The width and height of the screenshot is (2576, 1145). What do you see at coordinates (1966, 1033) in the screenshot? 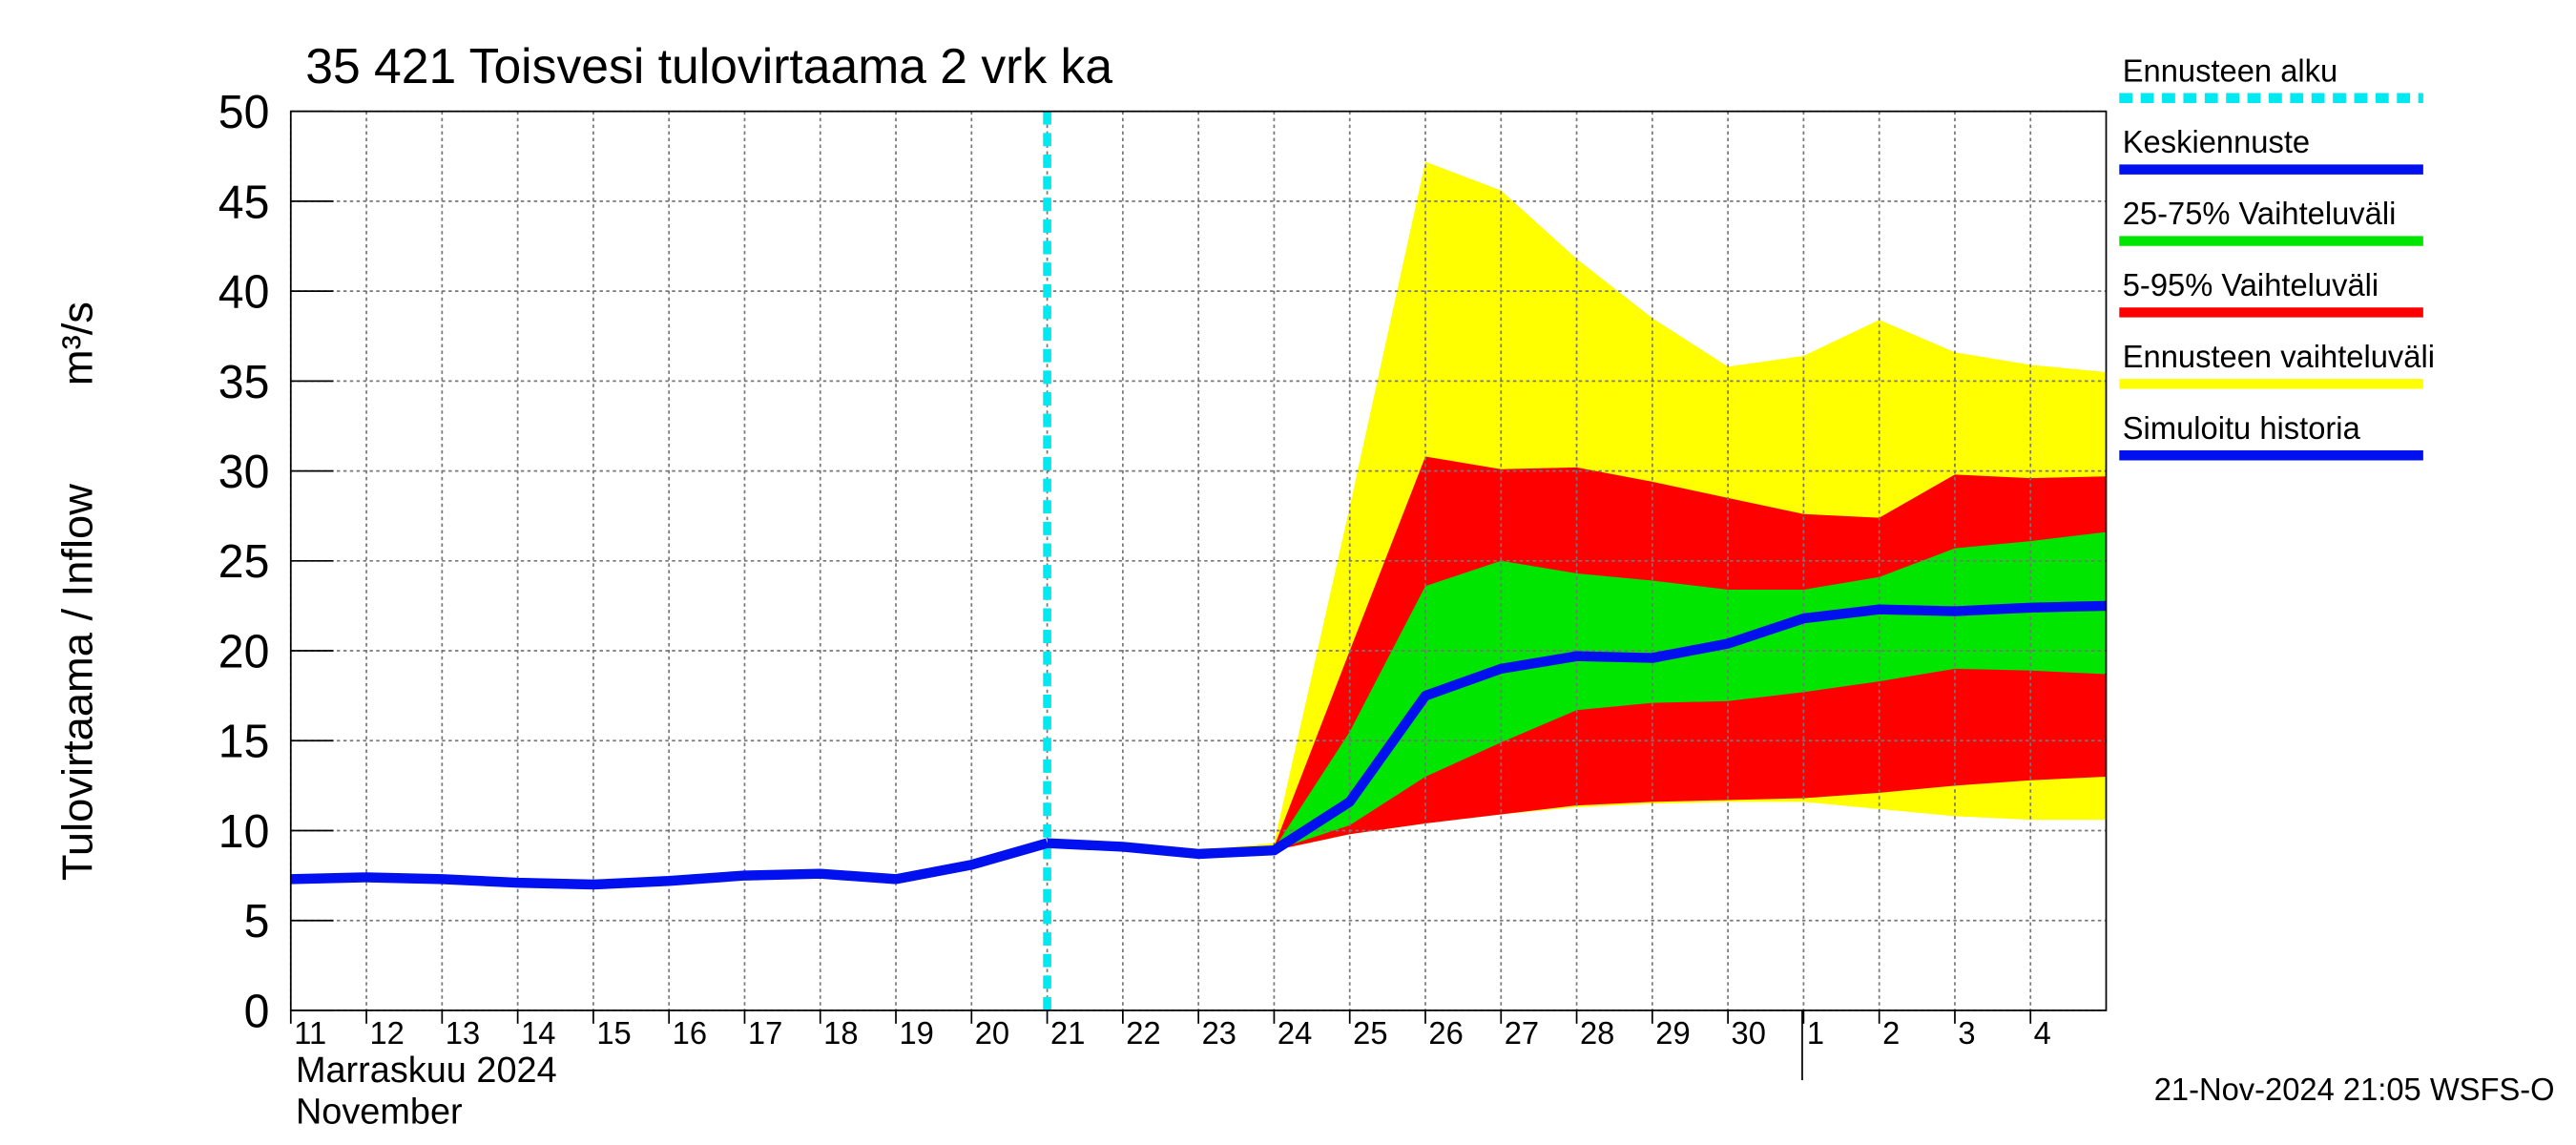
I see `x-tick-label: 3` at bounding box center [1966, 1033].